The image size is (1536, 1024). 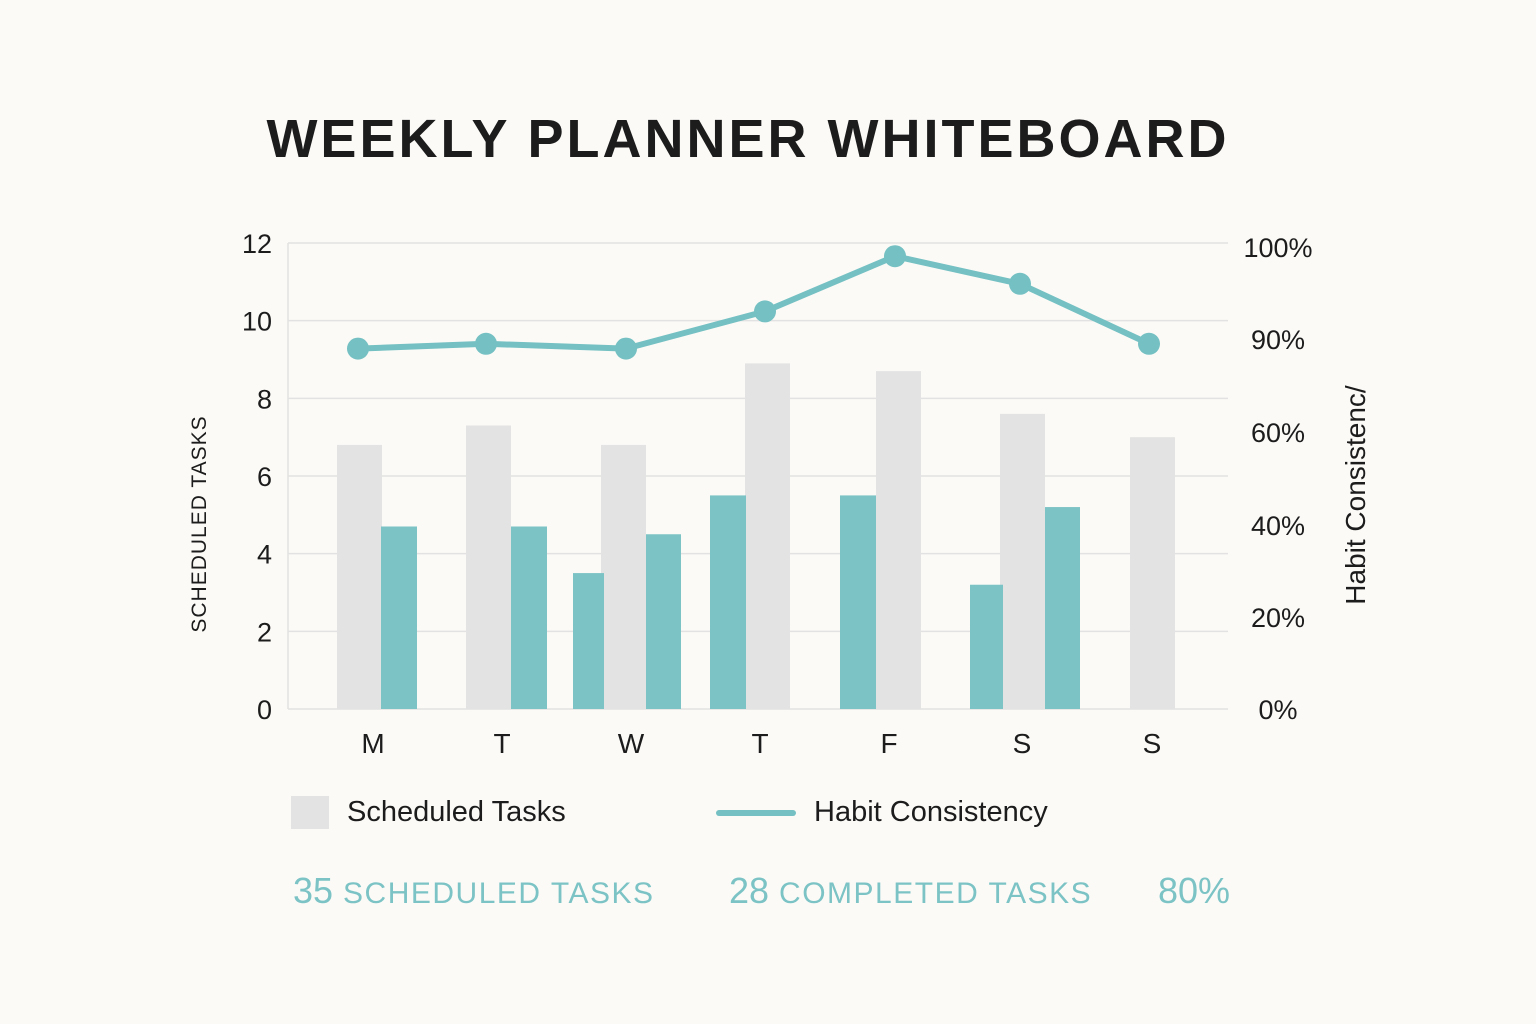 I want to click on x-tick-label: M, so click(x=372, y=743).